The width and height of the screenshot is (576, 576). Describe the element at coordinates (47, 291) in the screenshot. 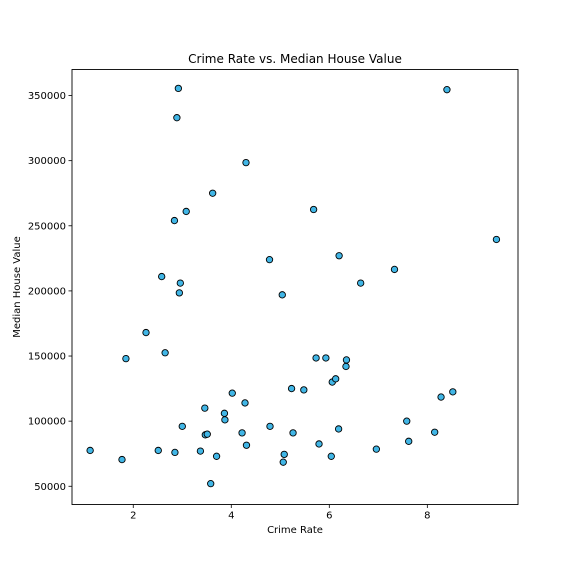

I see `y-tick-label: 200000` at that location.